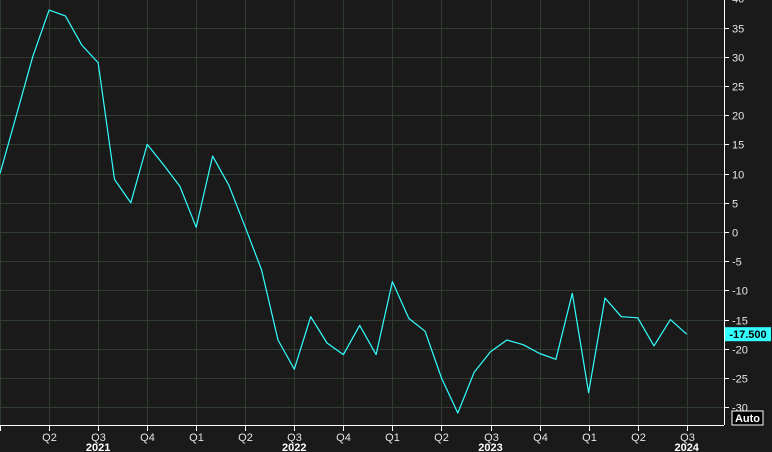 Image resolution: width=772 pixels, height=452 pixels. Describe the element at coordinates (740, 292) in the screenshot. I see `y-tick-label: -10` at that location.